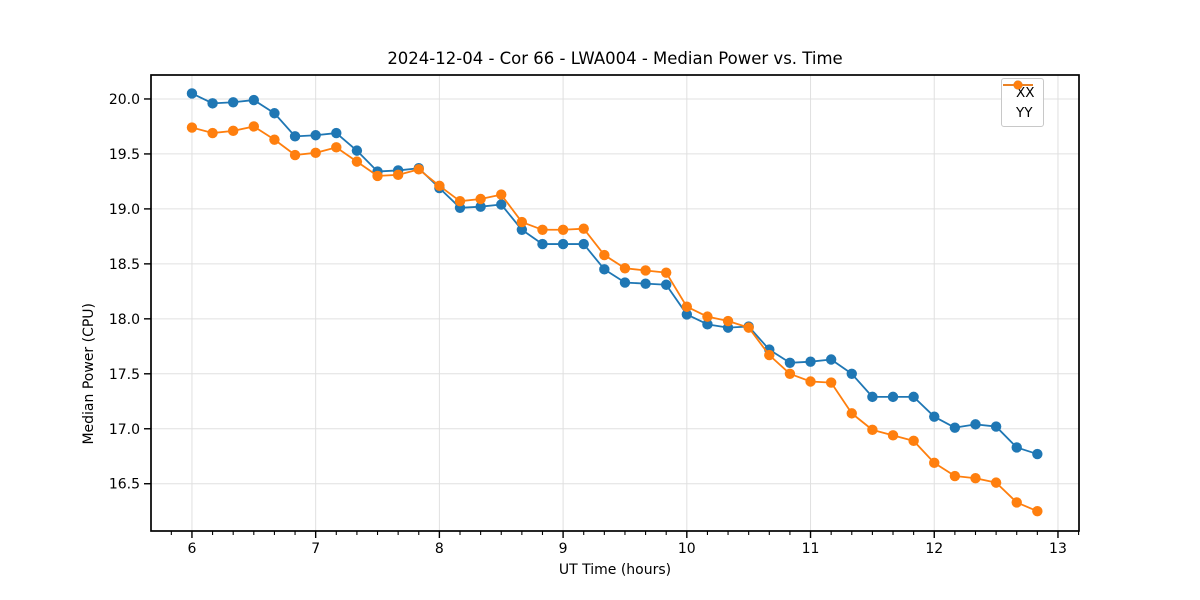 This screenshot has width=1200, height=600. Describe the element at coordinates (615, 570) in the screenshot. I see `x-axis-label: UT Time (hours)` at that location.